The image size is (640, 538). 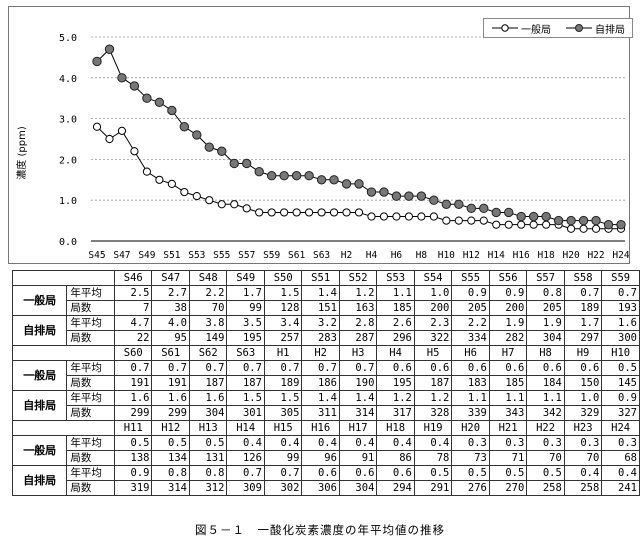 What do you see at coordinates (133, 398) in the screenshot?
I see `avg-value: 1.6` at bounding box center [133, 398].